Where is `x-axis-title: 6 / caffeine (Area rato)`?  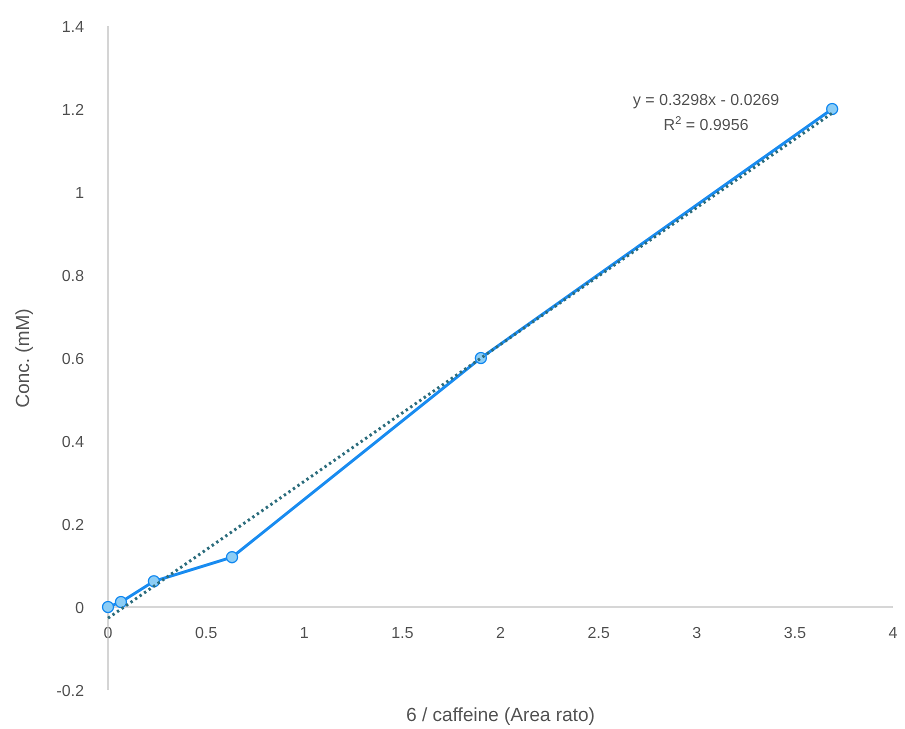
x-axis-title: 6 / caffeine (Area rato) is located at coordinates (500, 715).